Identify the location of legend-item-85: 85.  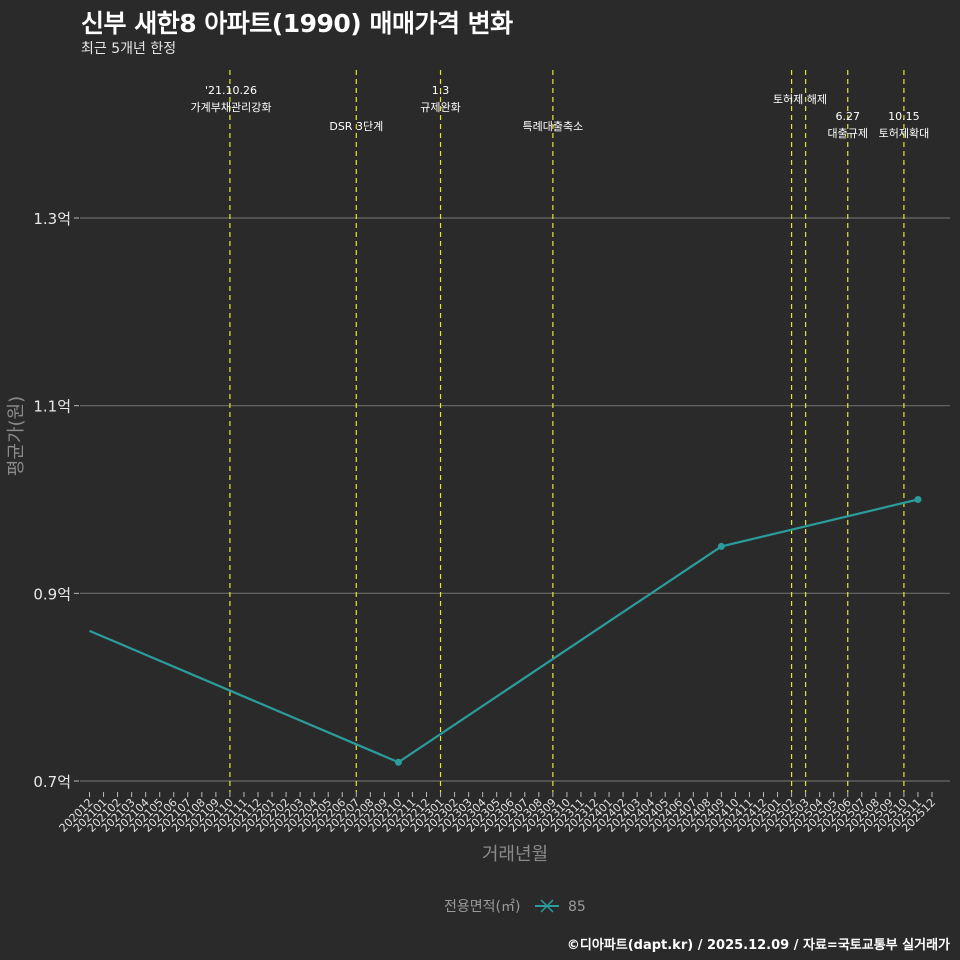
(577, 907).